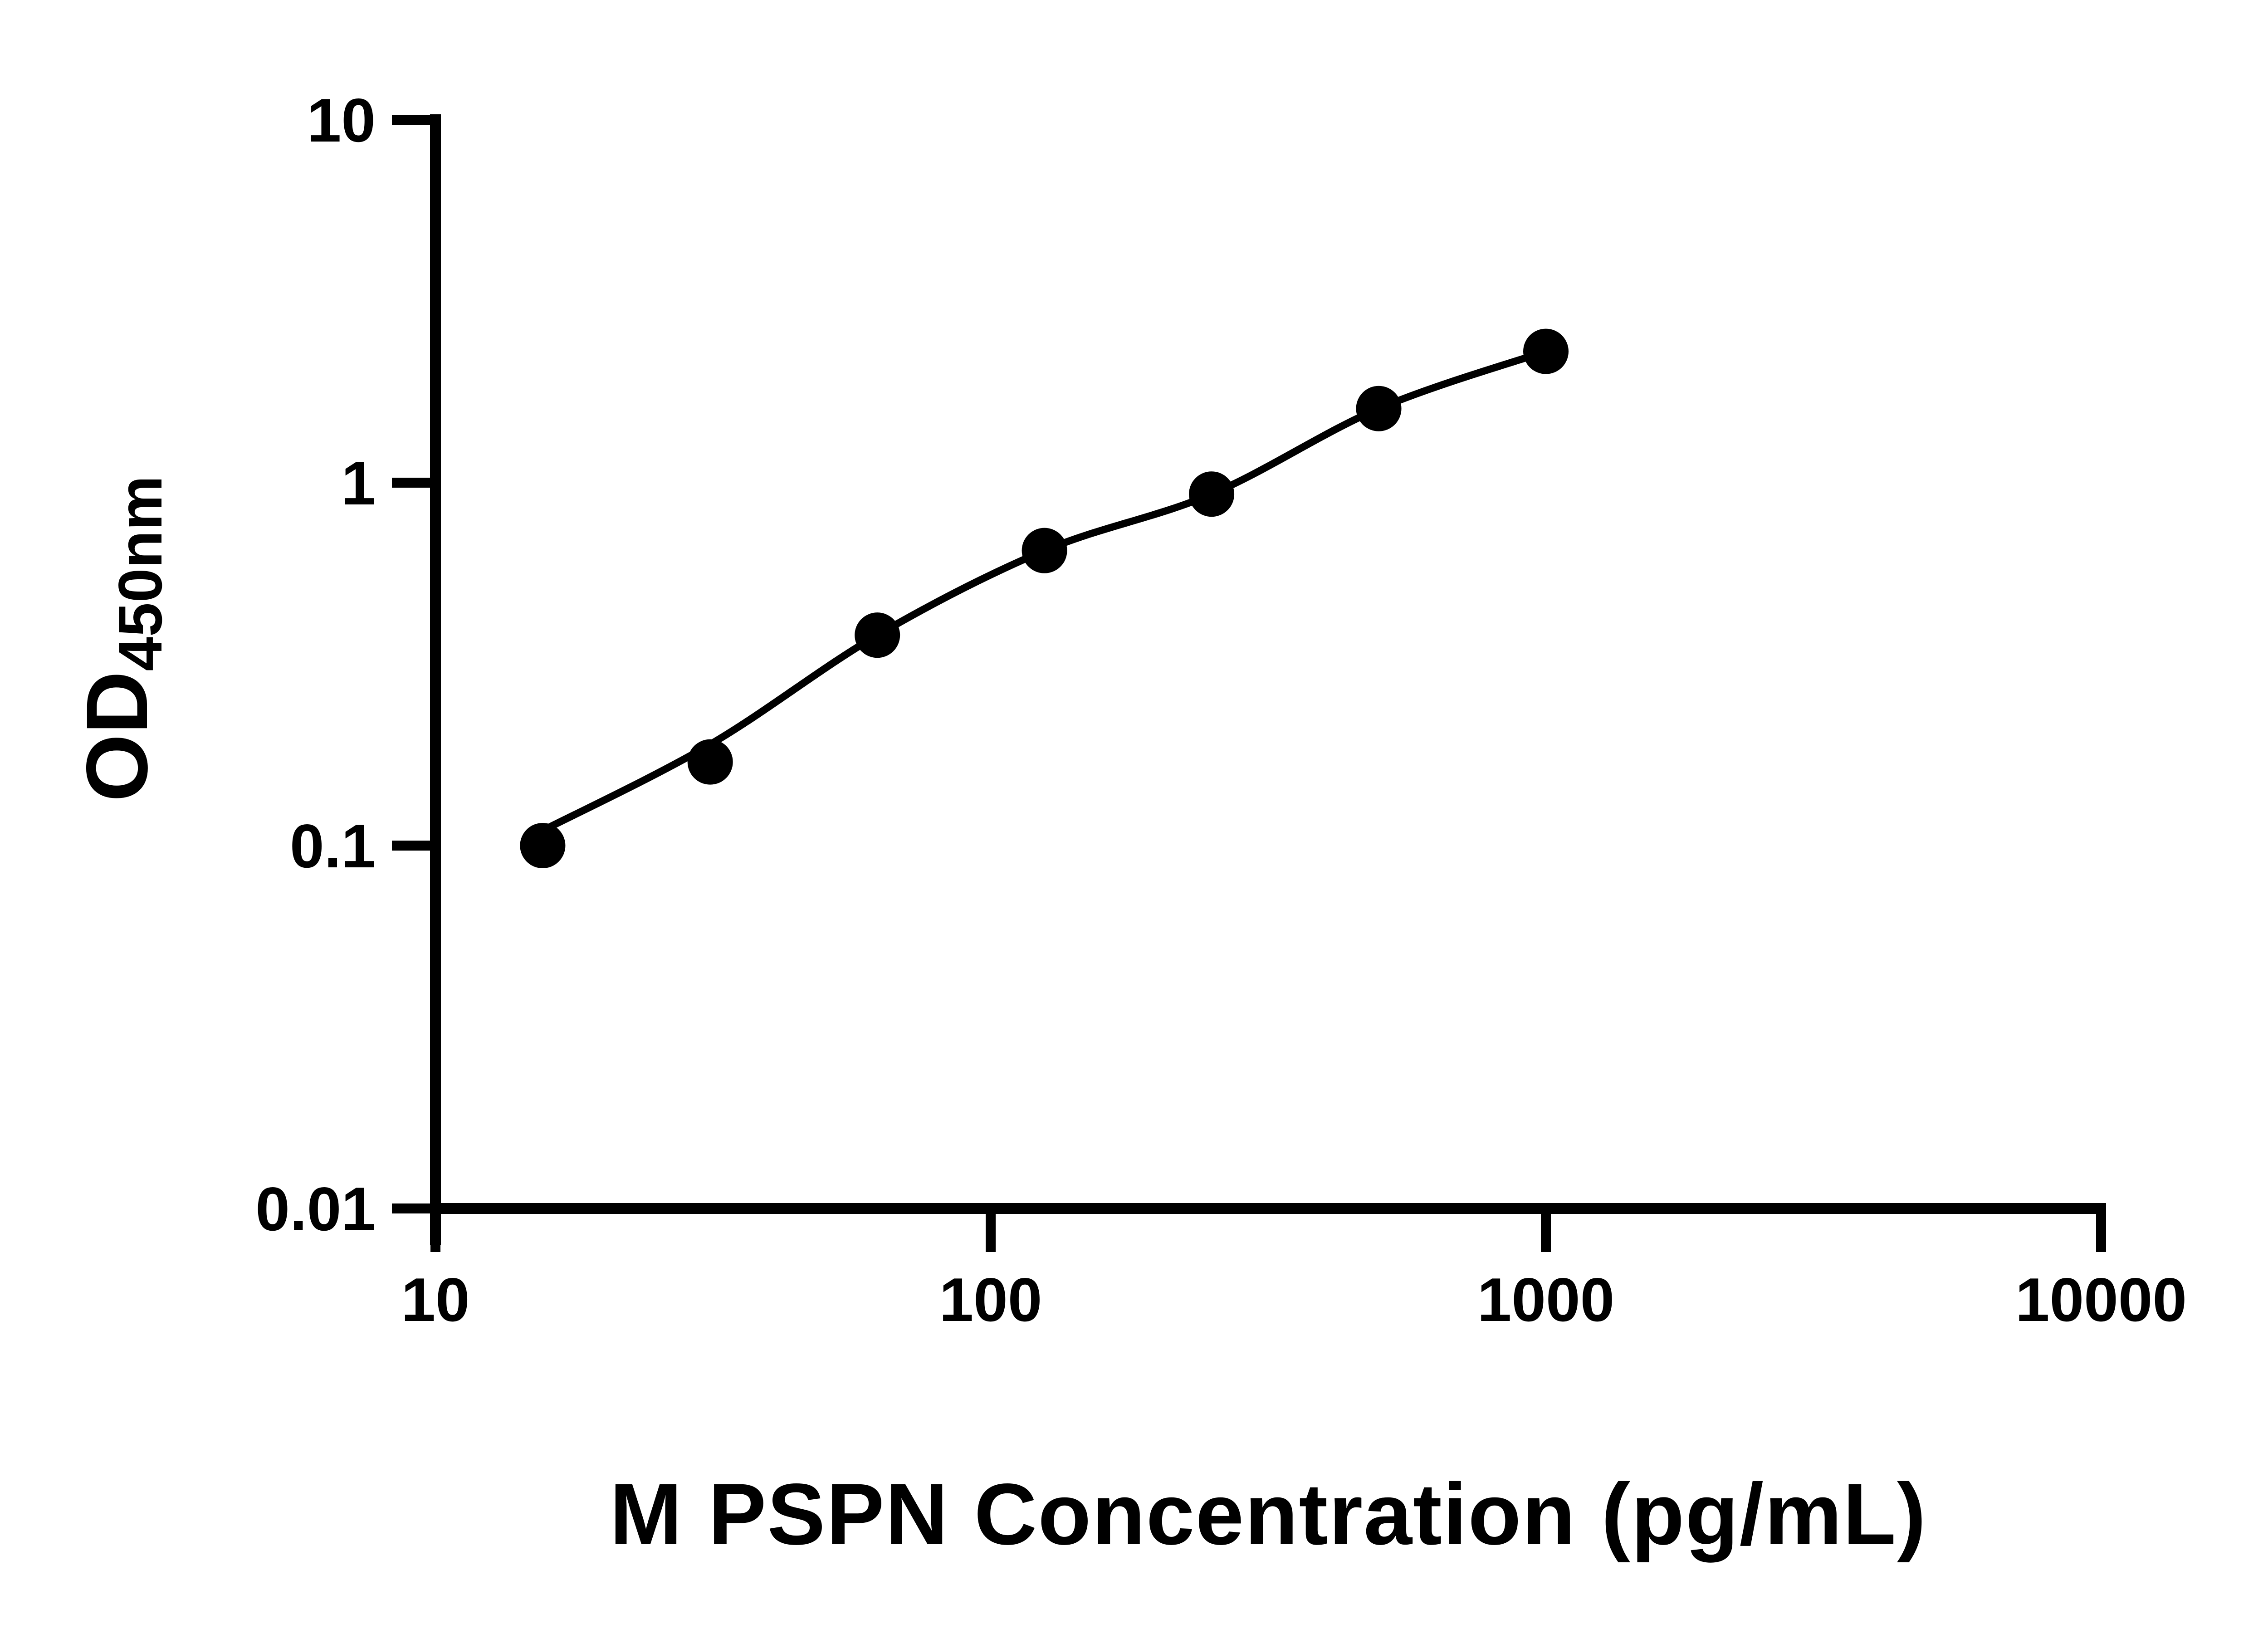 The width and height of the screenshot is (2268, 1629). Describe the element at coordinates (341, 120) in the screenshot. I see `y-tick-label: 10` at that location.